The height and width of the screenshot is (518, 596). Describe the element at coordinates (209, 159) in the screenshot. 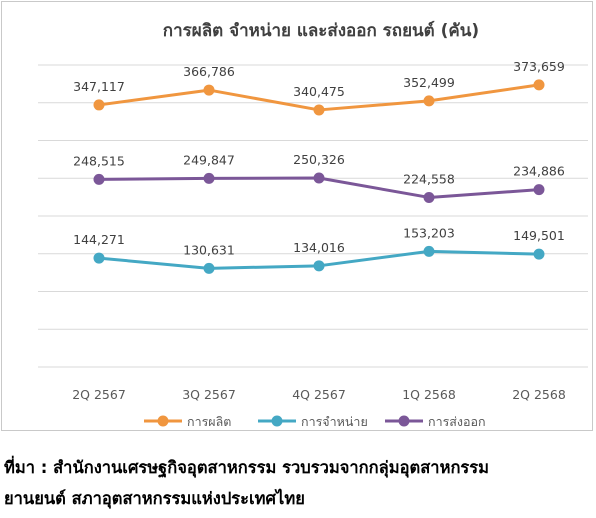

I see `data-label: 249,847` at that location.